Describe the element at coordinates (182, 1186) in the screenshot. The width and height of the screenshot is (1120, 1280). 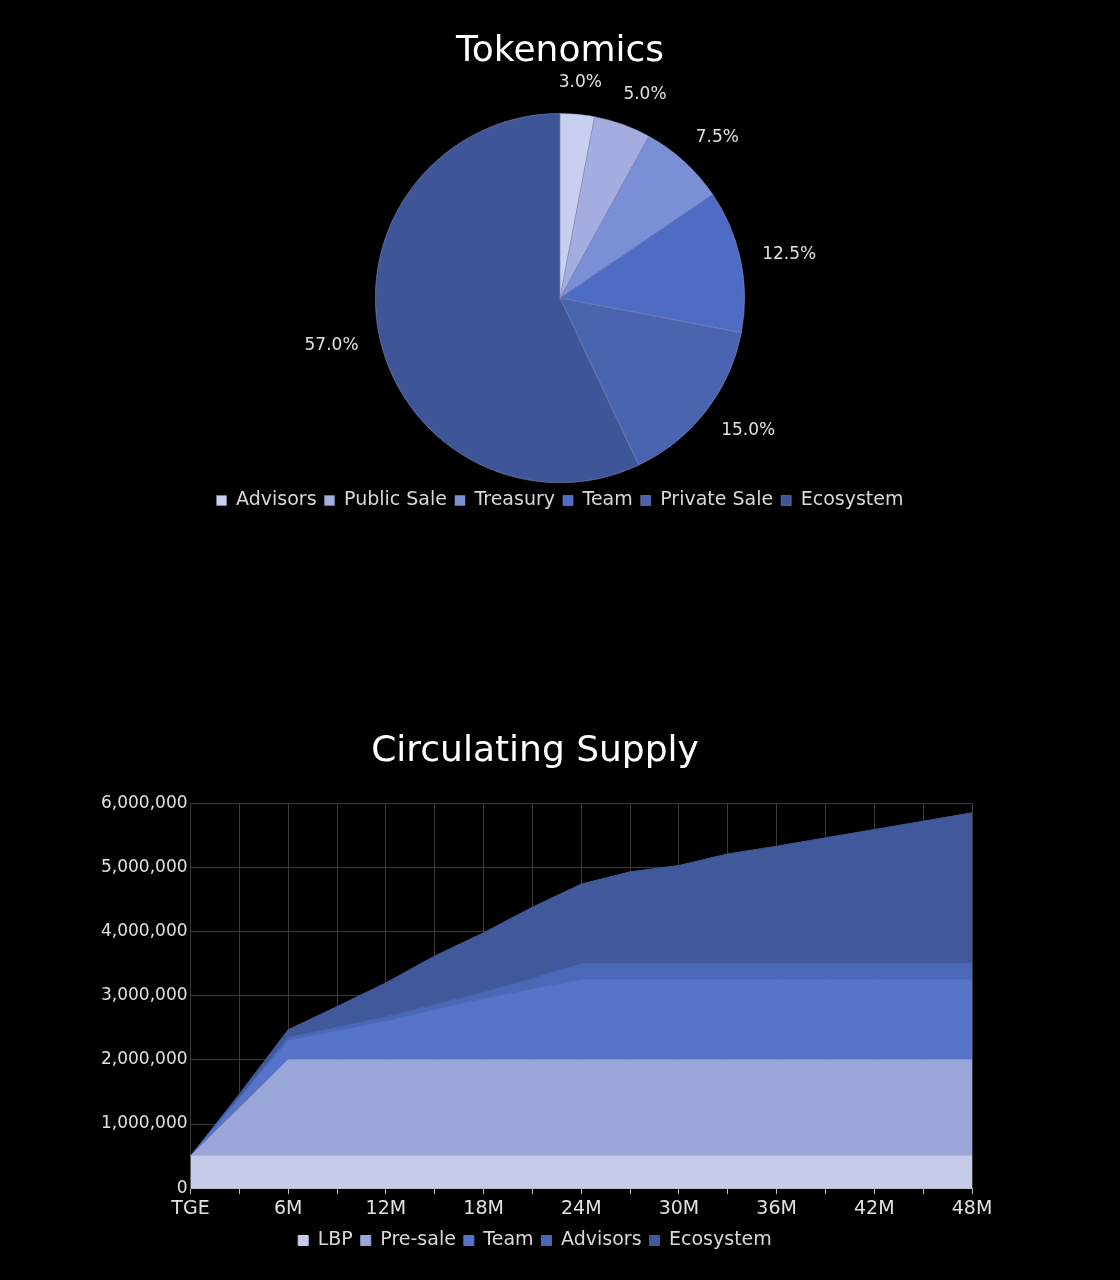
I see `y-tick-label: 0` at that location.